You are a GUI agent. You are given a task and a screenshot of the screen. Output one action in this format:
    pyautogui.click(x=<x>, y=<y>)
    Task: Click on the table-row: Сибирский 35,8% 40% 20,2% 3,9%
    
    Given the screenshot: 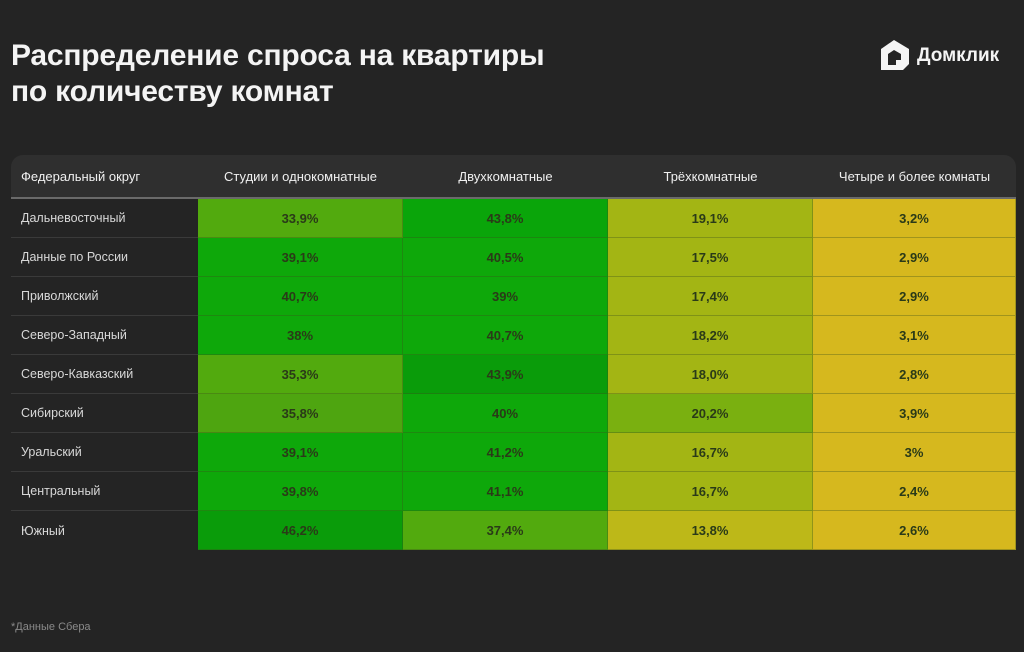 What is the action you would take?
    pyautogui.click(x=513, y=413)
    